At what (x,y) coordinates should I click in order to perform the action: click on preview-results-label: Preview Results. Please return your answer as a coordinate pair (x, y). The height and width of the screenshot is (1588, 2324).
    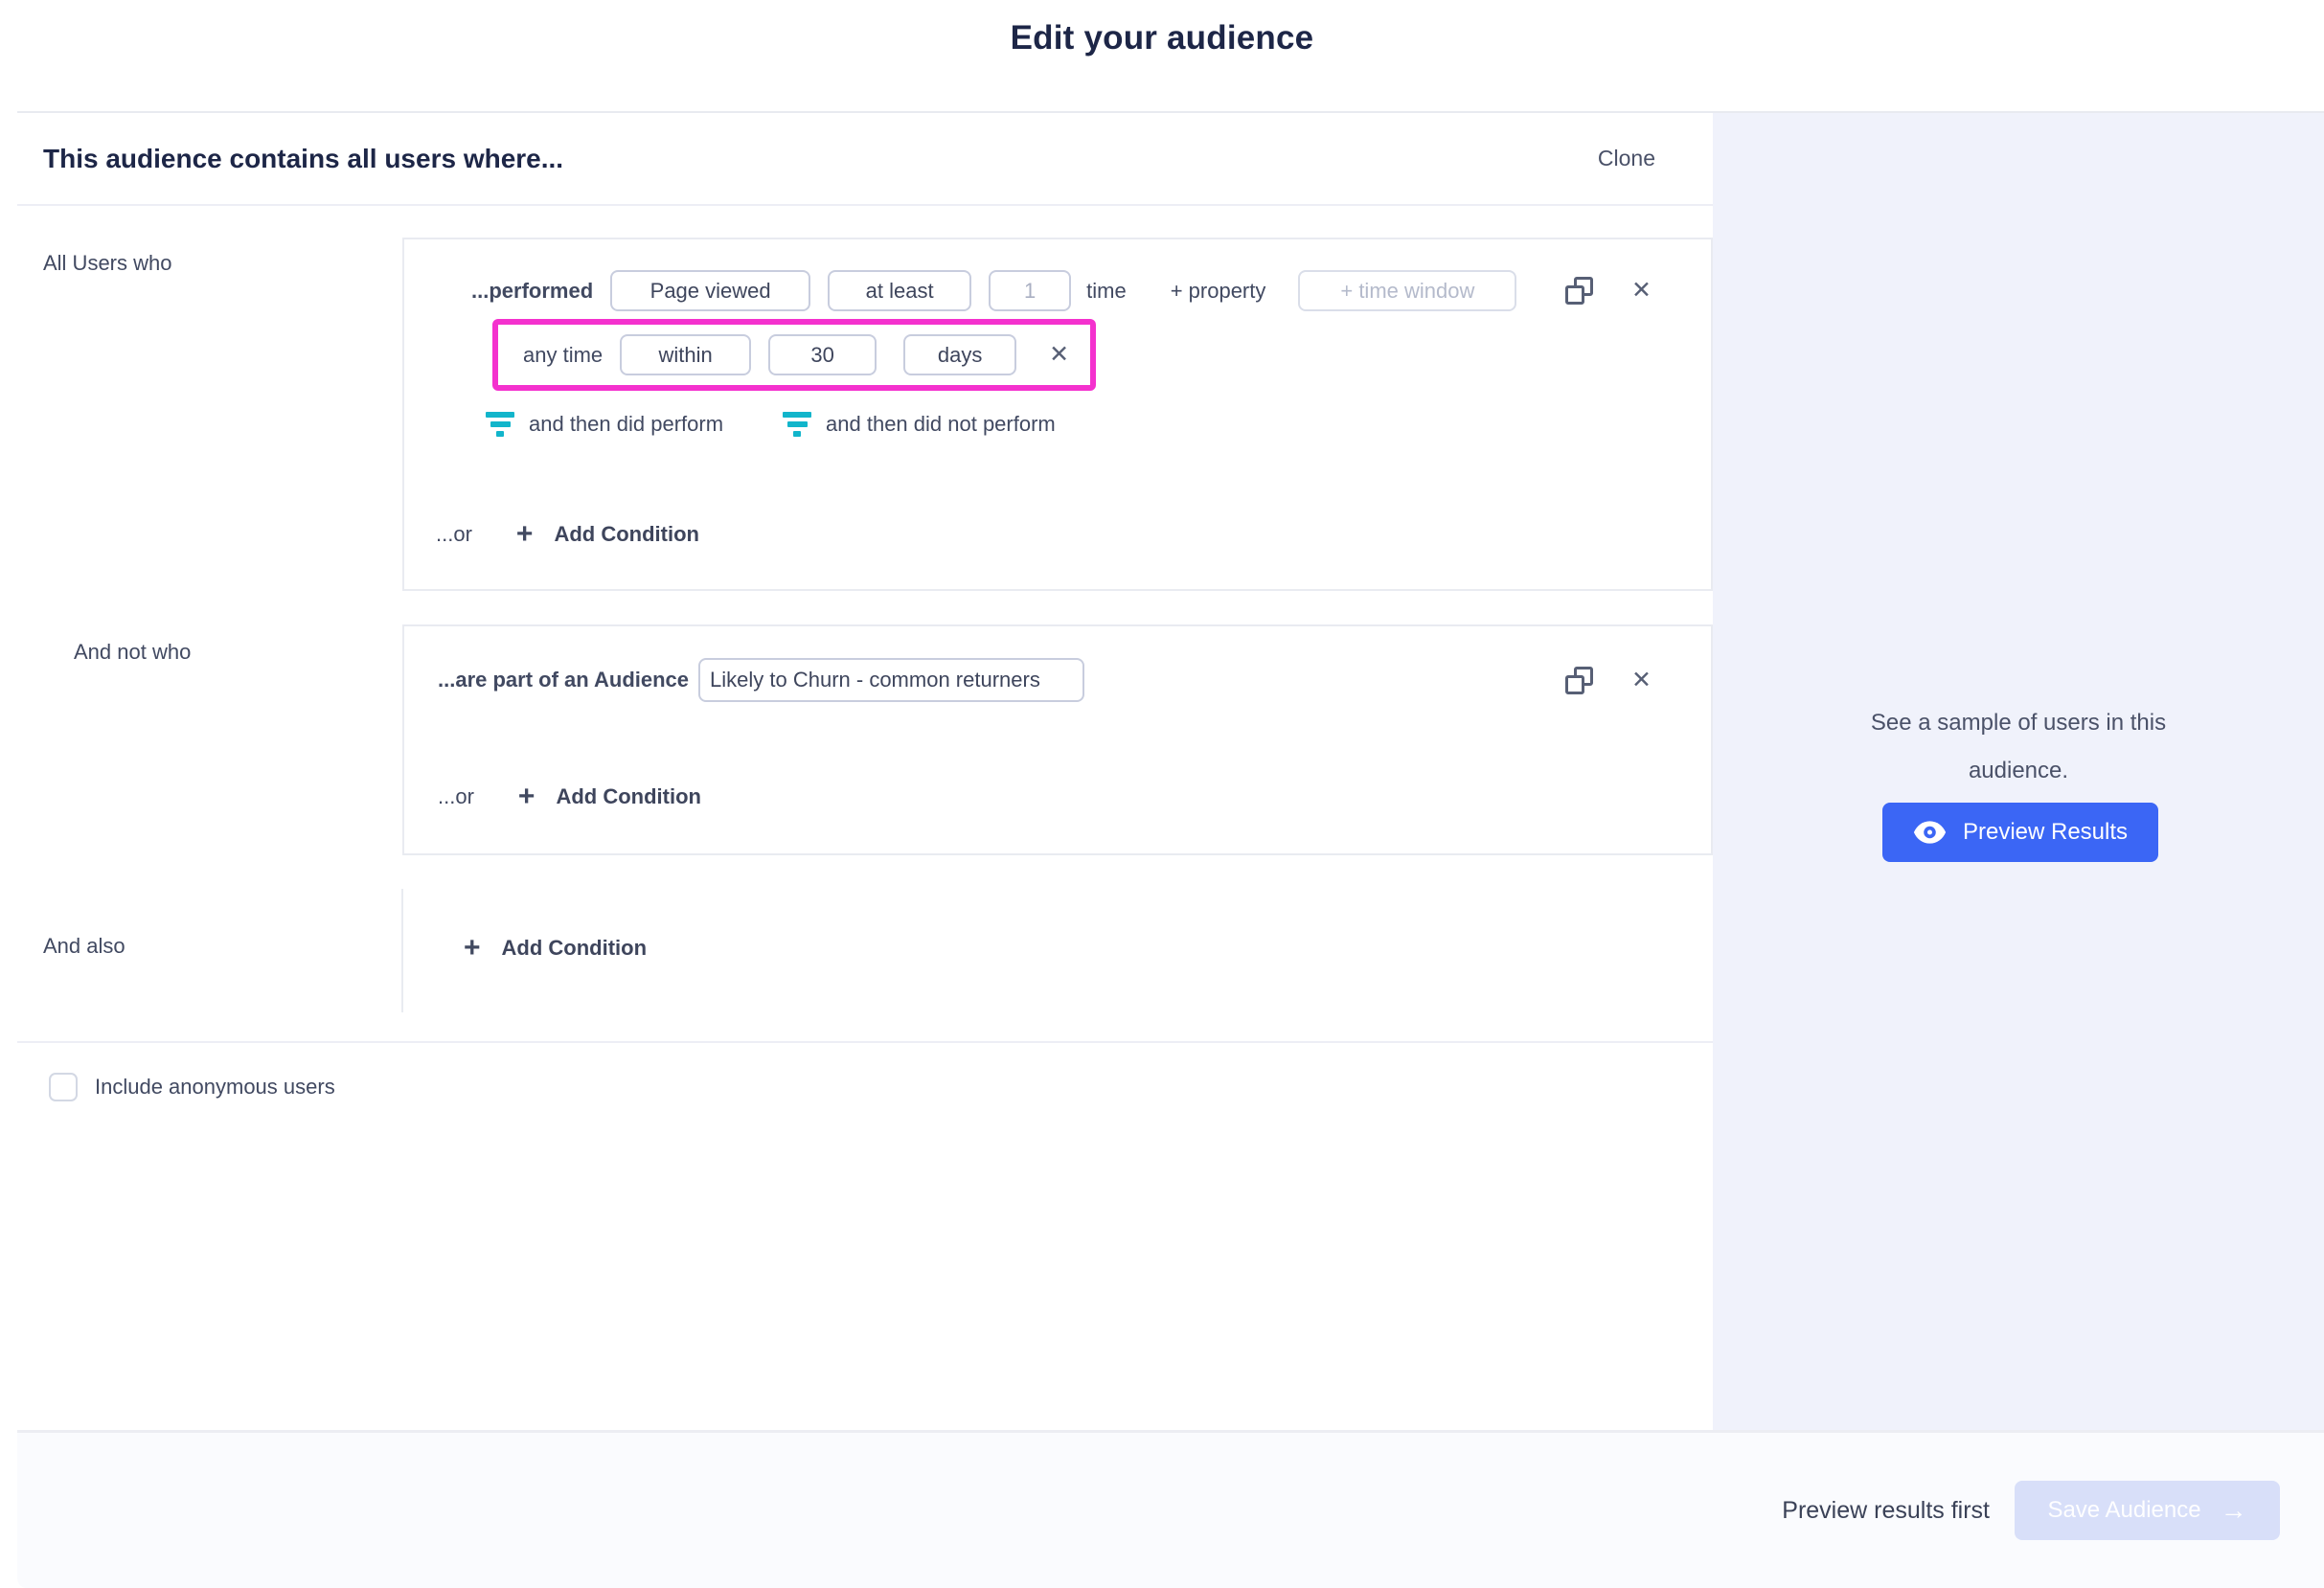
    Looking at the image, I should click on (2045, 832).